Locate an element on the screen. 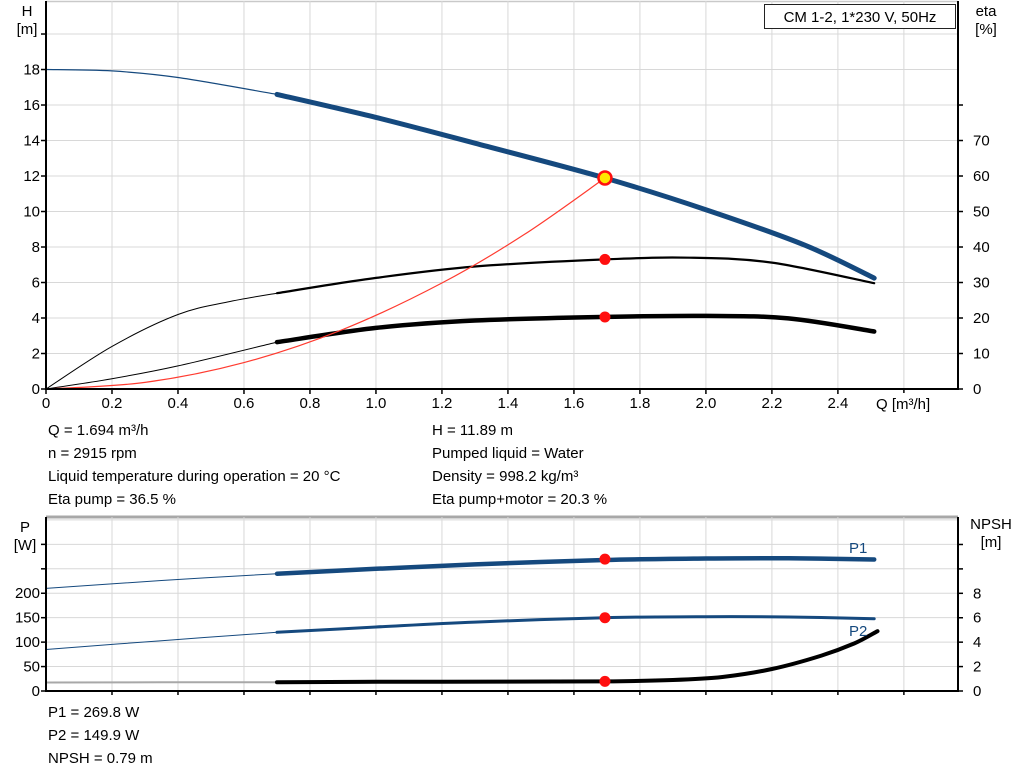 This screenshot has height=781, width=1024. info-eta-pump: Eta pump = 36.5 % is located at coordinates (112, 499).